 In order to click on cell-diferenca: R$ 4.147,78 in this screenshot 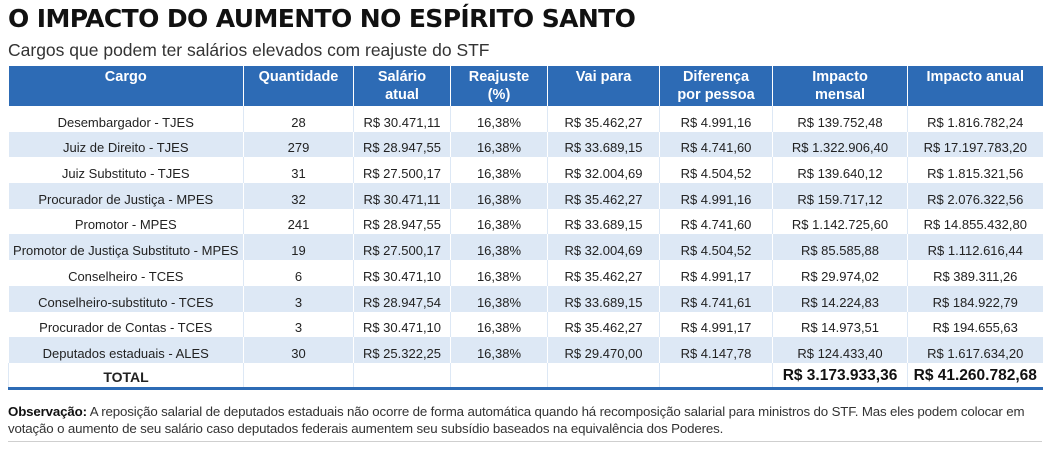, I will do `click(716, 350)`.